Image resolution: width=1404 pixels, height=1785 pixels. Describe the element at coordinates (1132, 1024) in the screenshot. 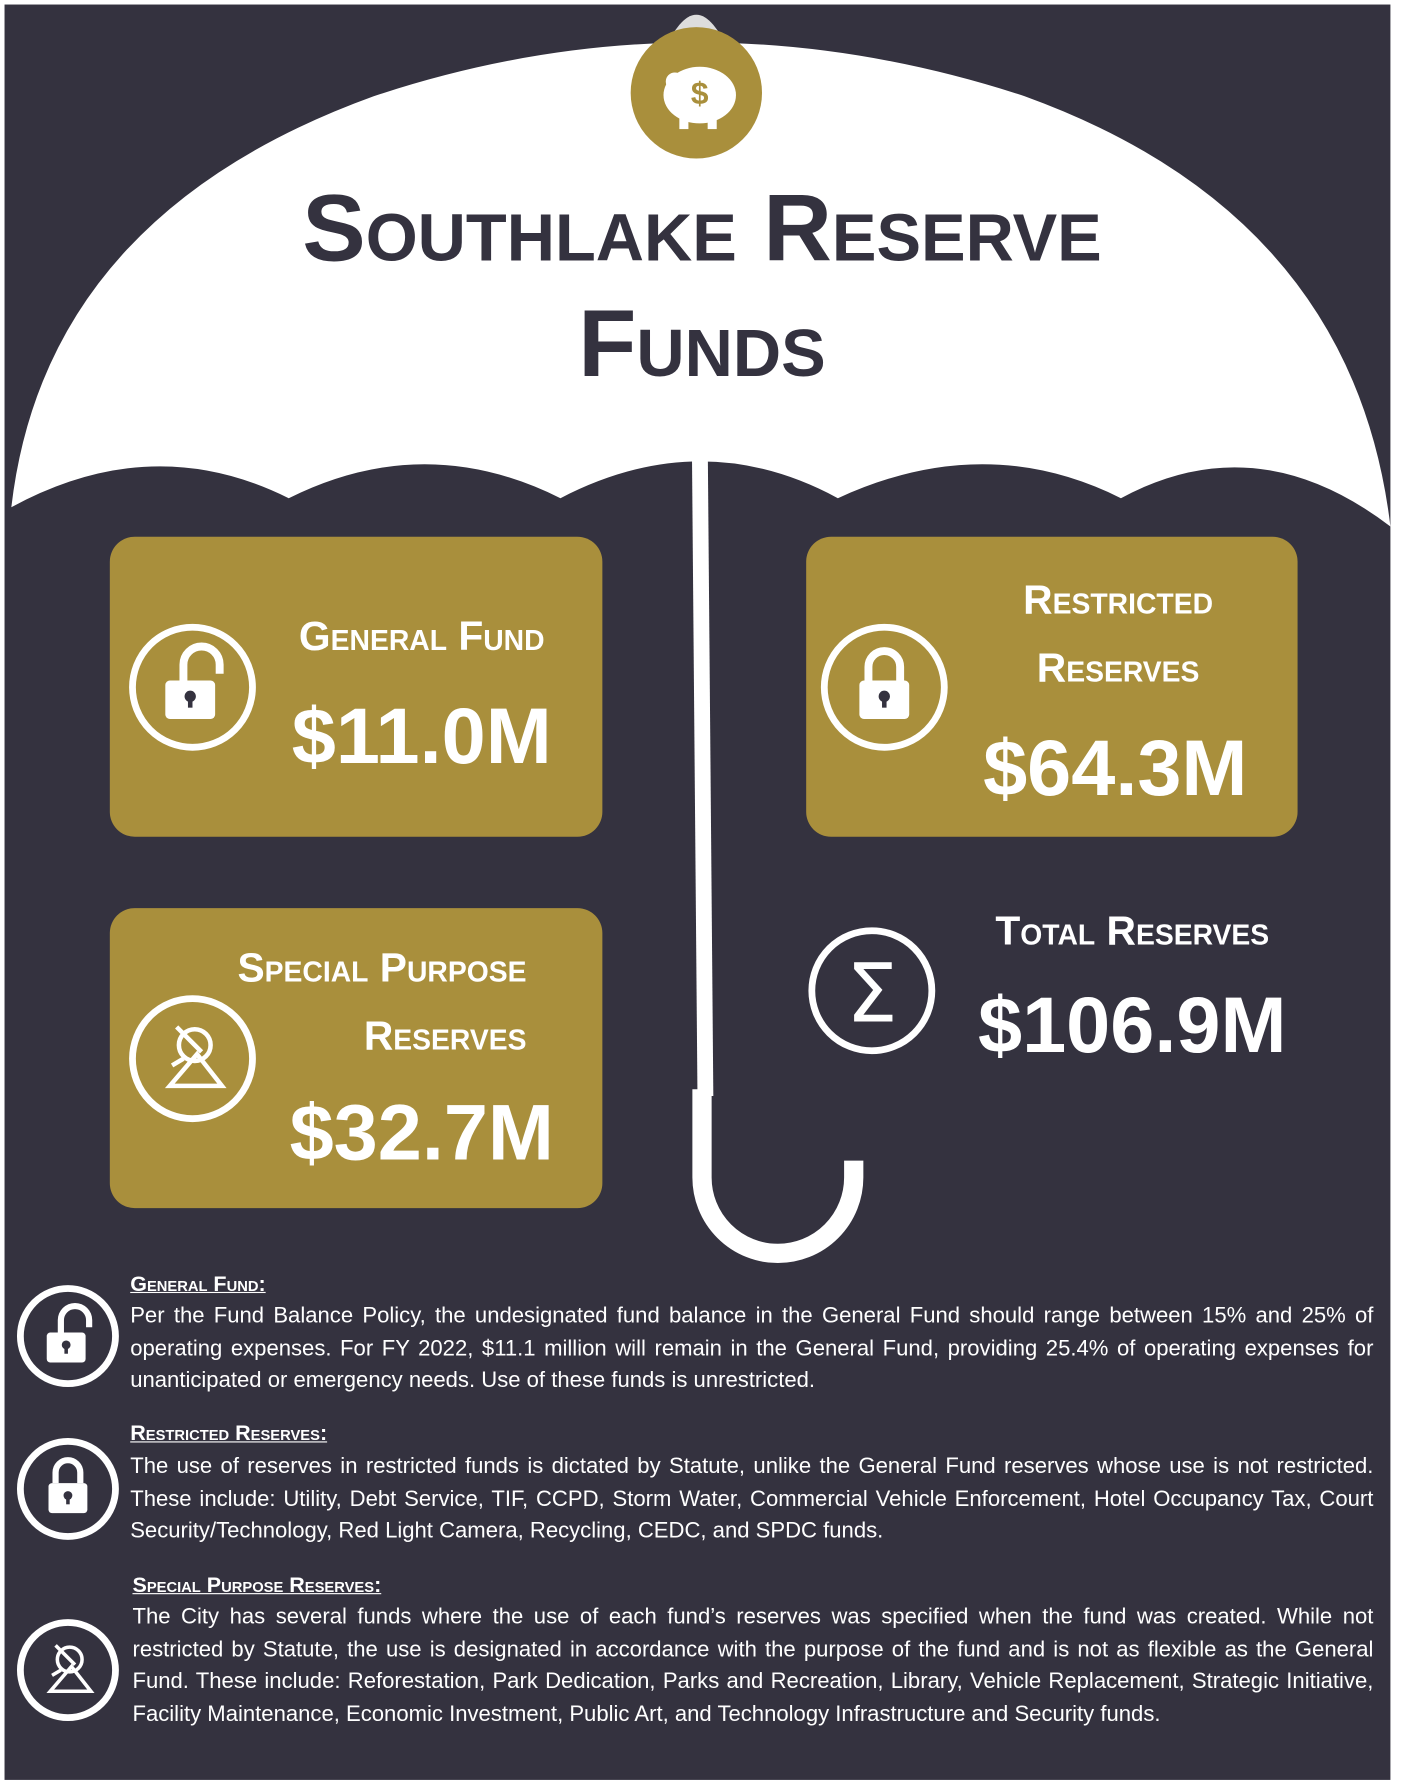

I see `total-amount: $106.9M` at that location.